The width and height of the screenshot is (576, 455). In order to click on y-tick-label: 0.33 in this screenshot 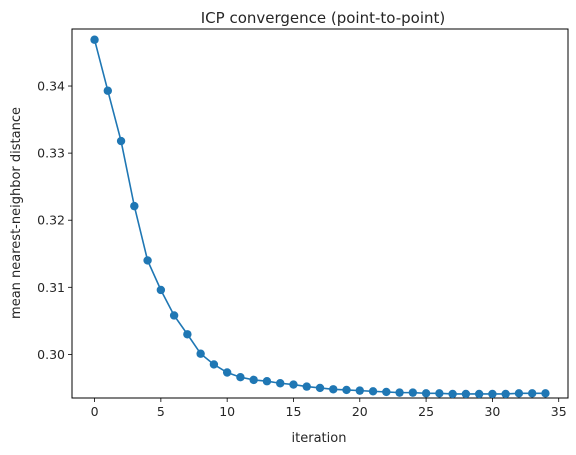, I will do `click(51, 153)`.